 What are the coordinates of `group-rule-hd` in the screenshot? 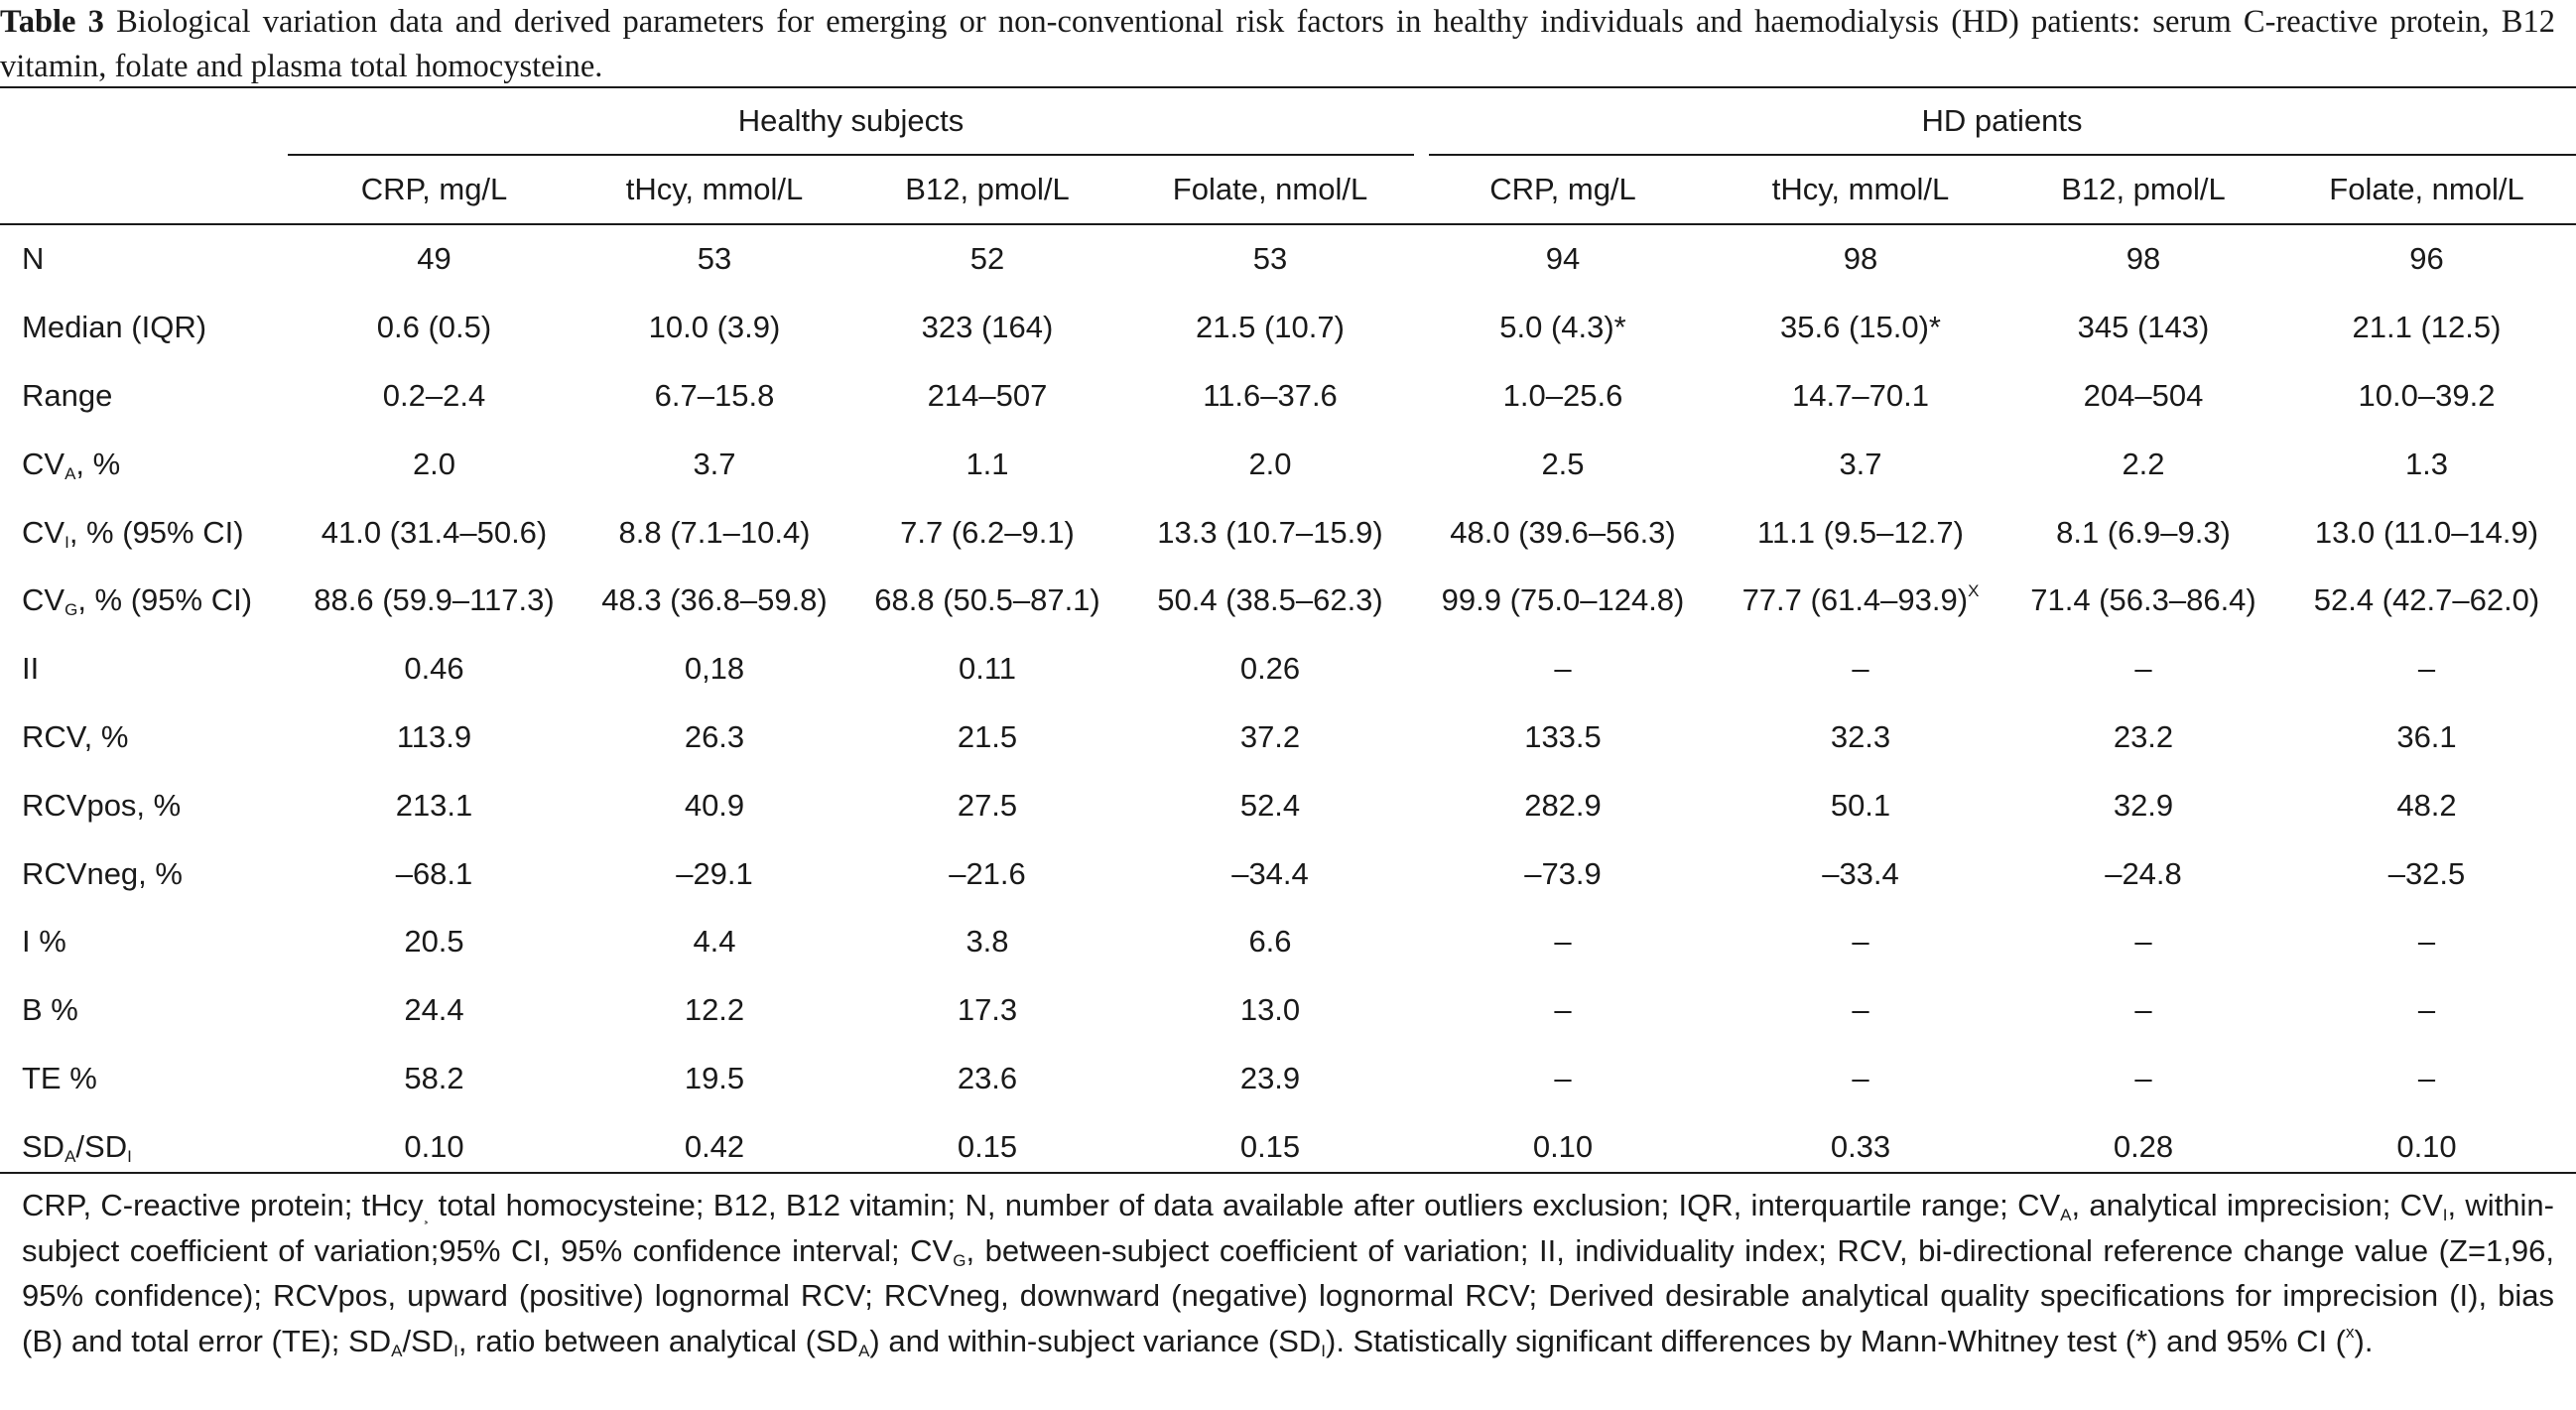 It's located at (2003, 155).